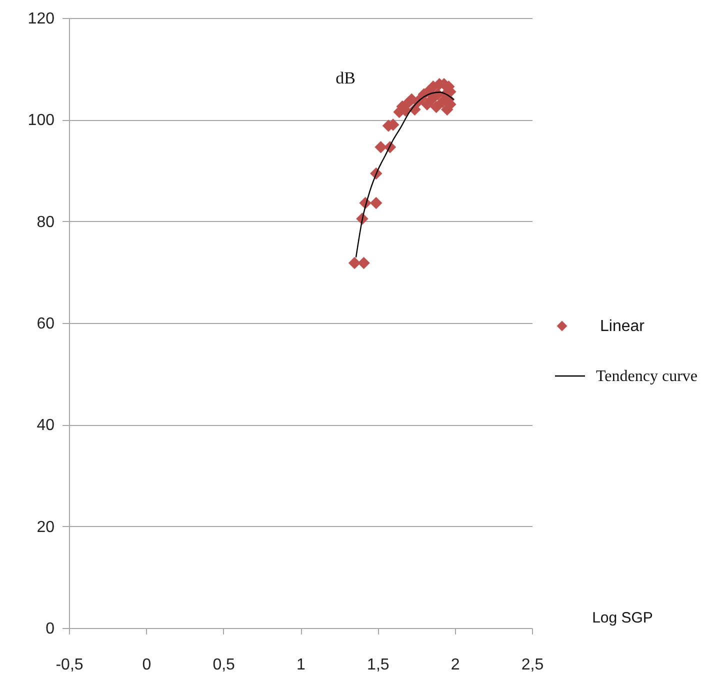  I want to click on x-tick-label: 1, so click(301, 665).